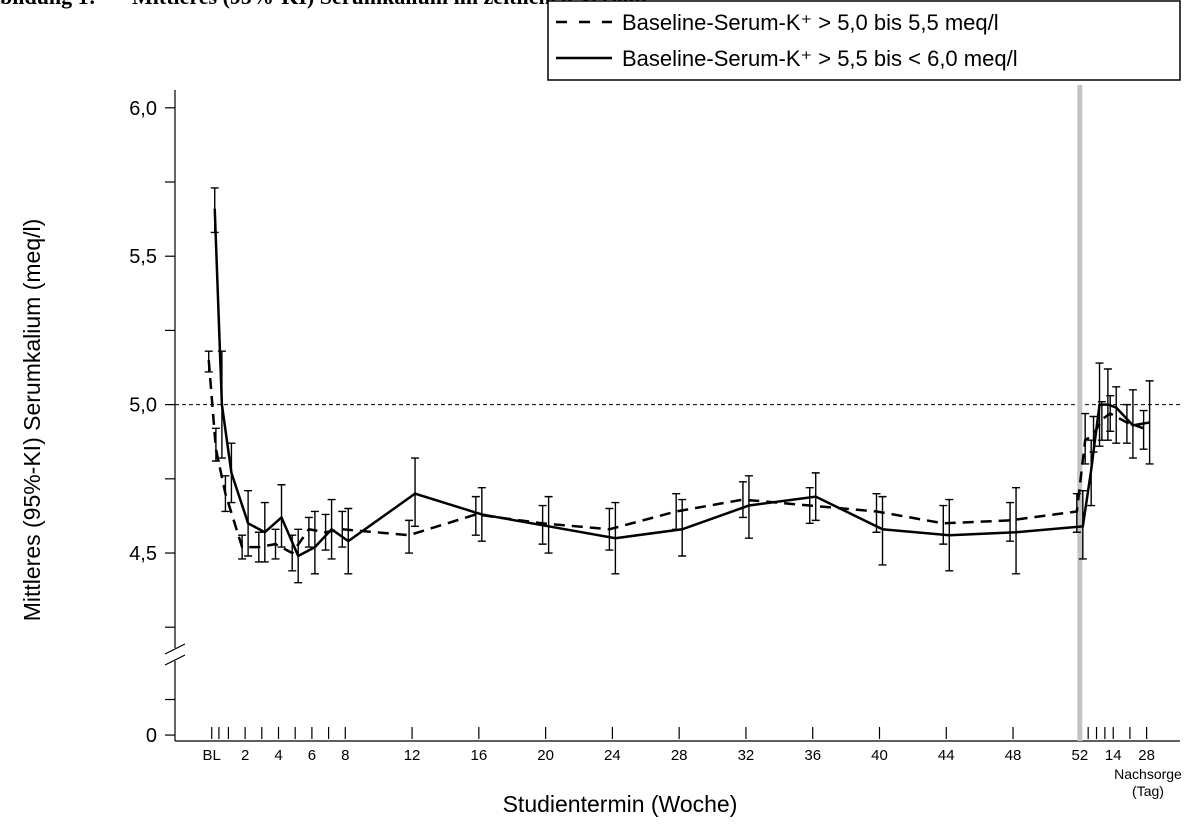 Image resolution: width=1187 pixels, height=837 pixels. What do you see at coordinates (1013, 755) in the screenshot?
I see `x-tick-label: 48` at bounding box center [1013, 755].